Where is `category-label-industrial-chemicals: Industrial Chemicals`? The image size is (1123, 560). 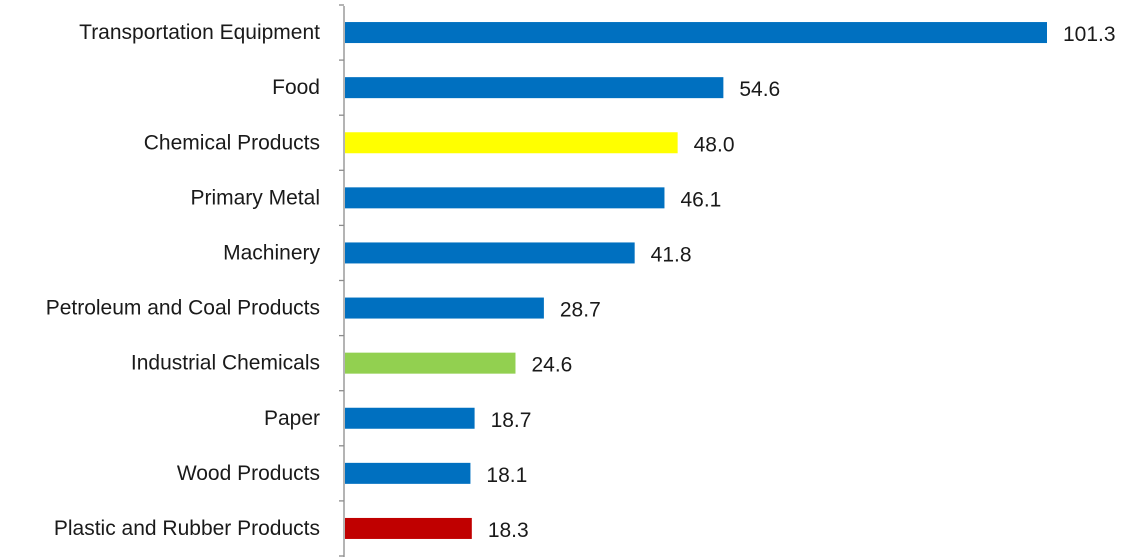 category-label-industrial-chemicals: Industrial Chemicals is located at coordinates (225, 363).